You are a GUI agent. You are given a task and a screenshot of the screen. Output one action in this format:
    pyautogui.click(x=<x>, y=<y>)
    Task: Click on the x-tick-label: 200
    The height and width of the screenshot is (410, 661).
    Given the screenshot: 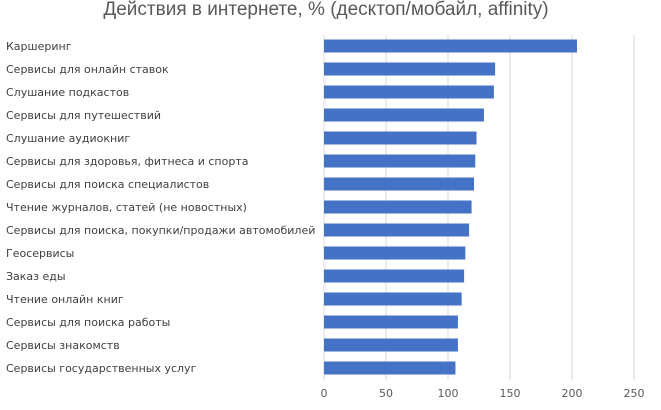 What is the action you would take?
    pyautogui.click(x=572, y=393)
    